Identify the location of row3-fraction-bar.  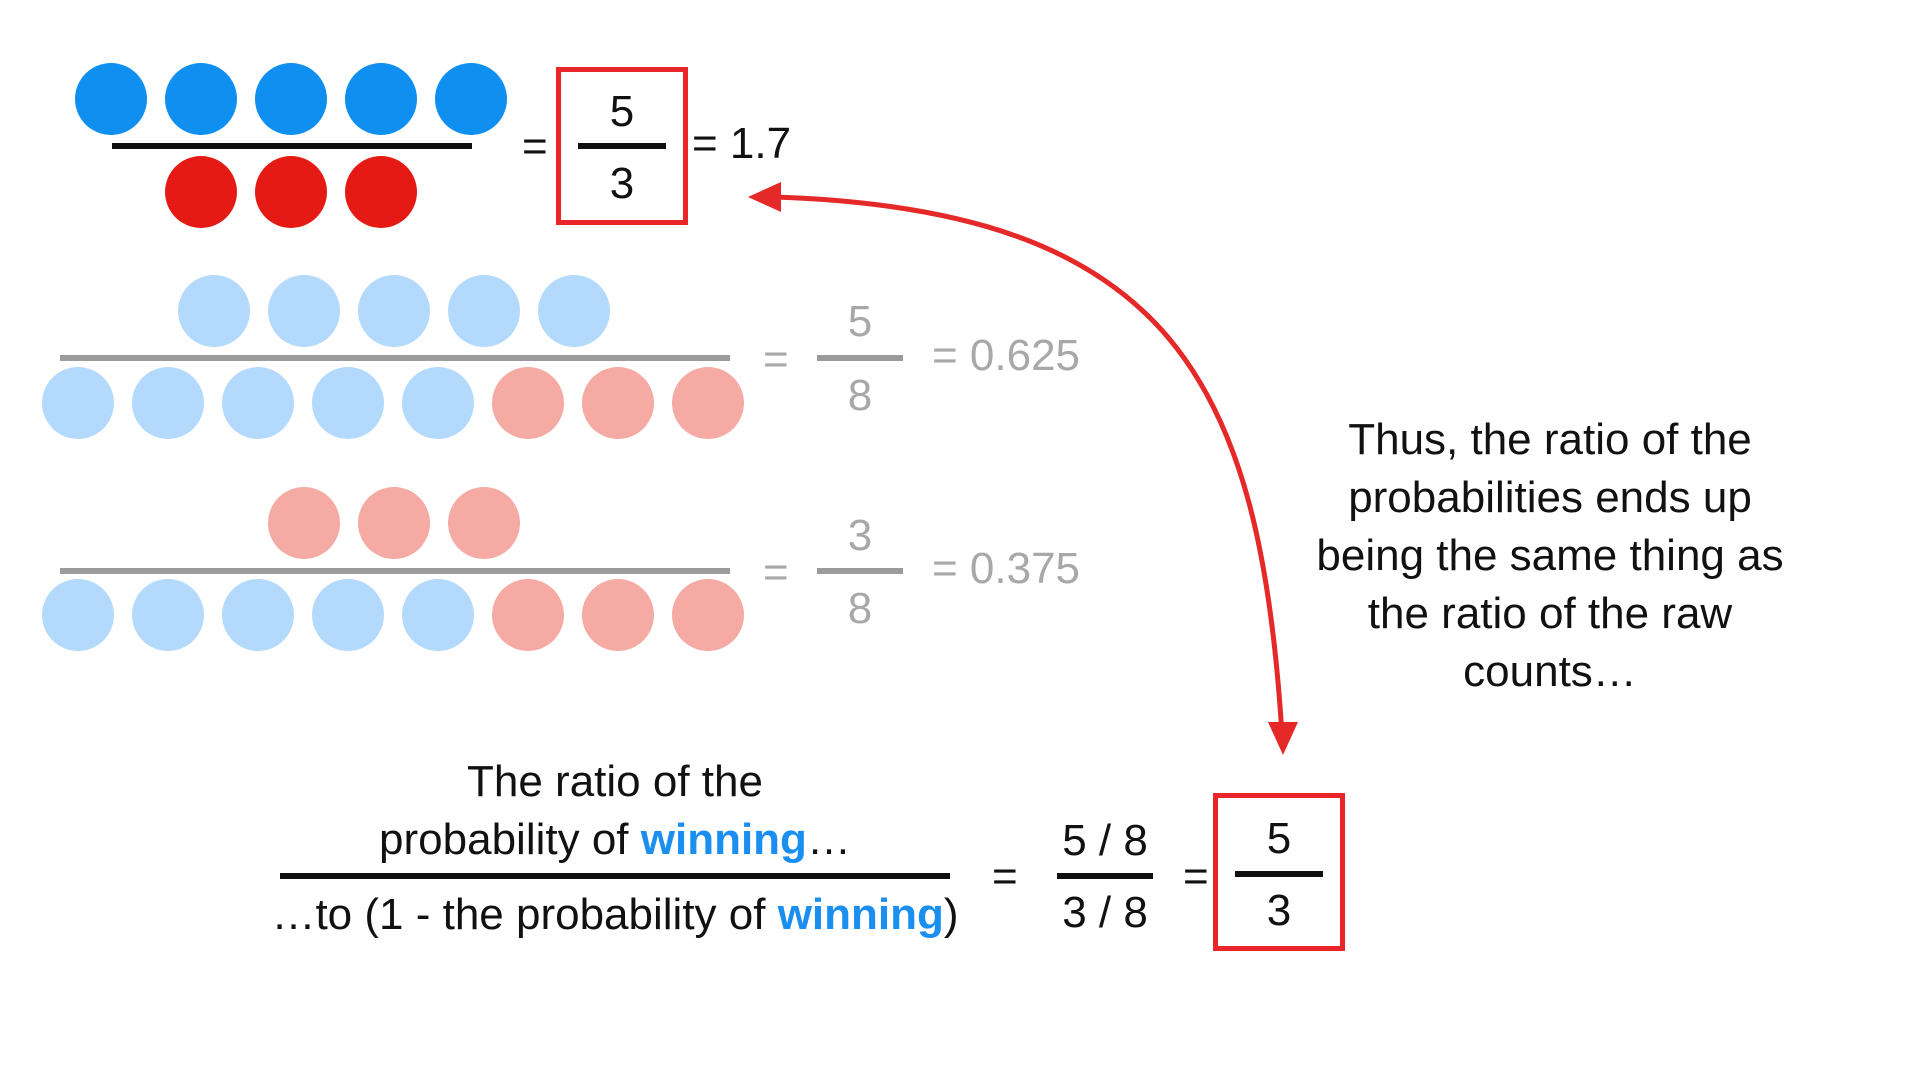
(395, 571).